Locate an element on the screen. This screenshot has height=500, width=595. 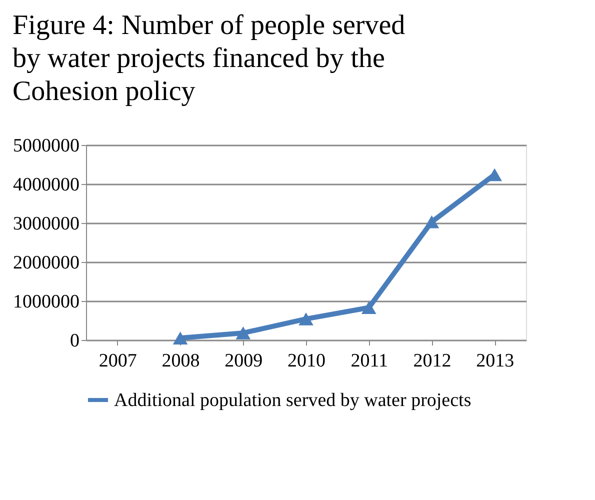
x-tick-label: 2010 is located at coordinates (307, 361).